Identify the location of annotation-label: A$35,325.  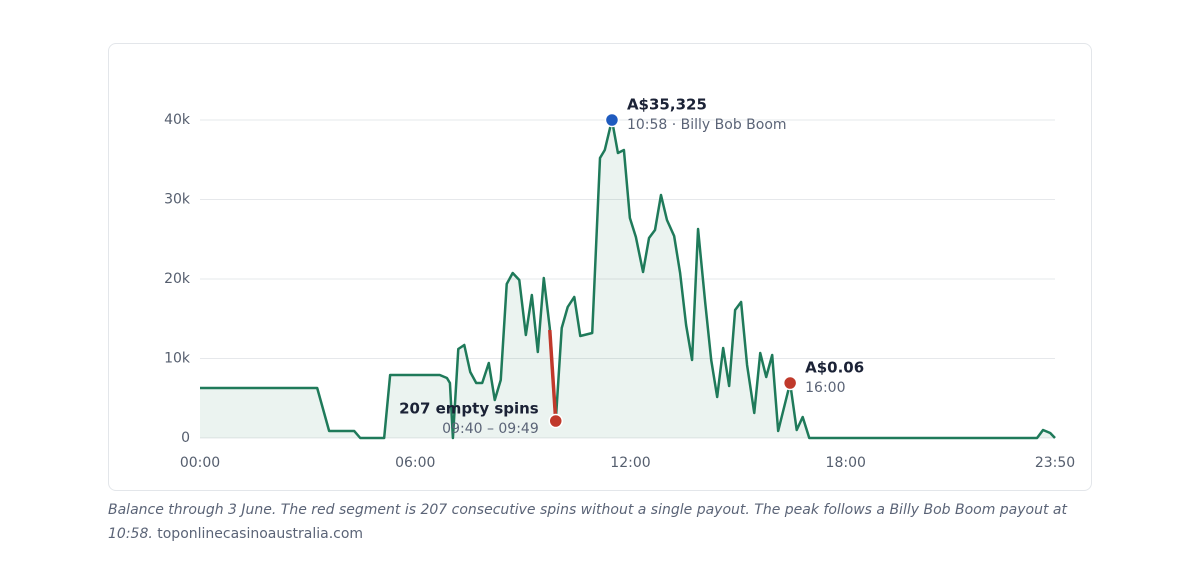
(667, 105).